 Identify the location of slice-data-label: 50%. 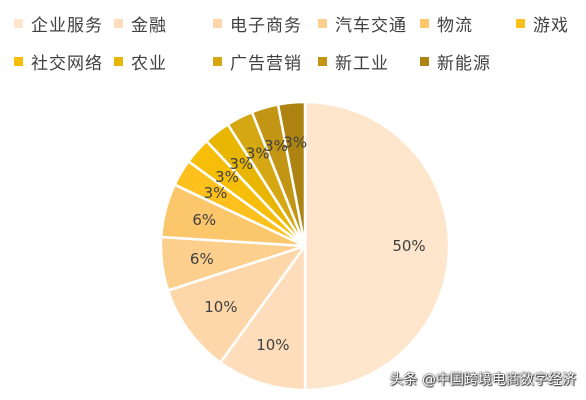
(408, 246).